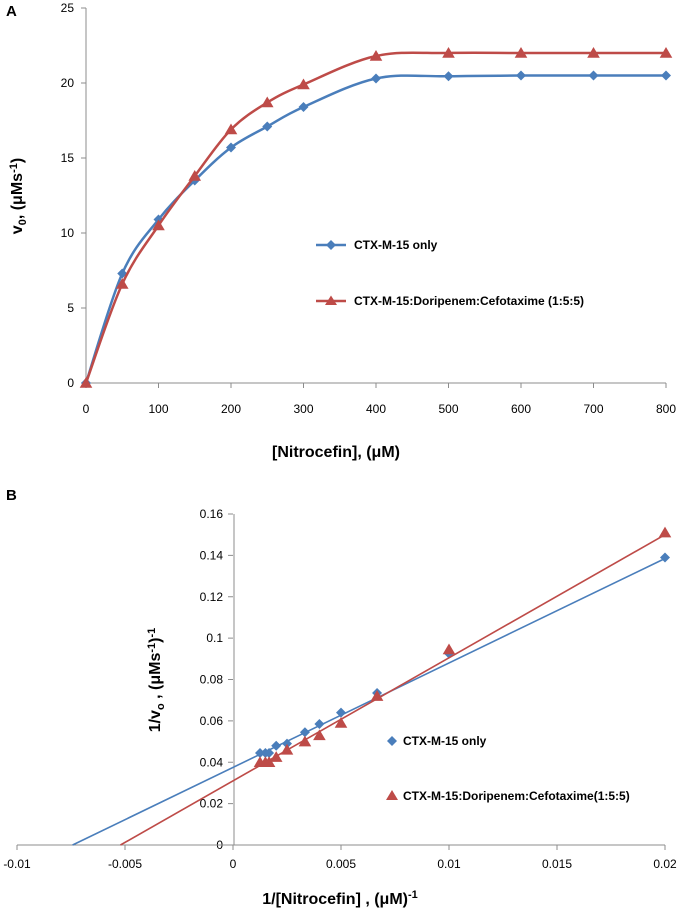  Describe the element at coordinates (70, 308) in the screenshot. I see `y-tick-label: 5` at that location.